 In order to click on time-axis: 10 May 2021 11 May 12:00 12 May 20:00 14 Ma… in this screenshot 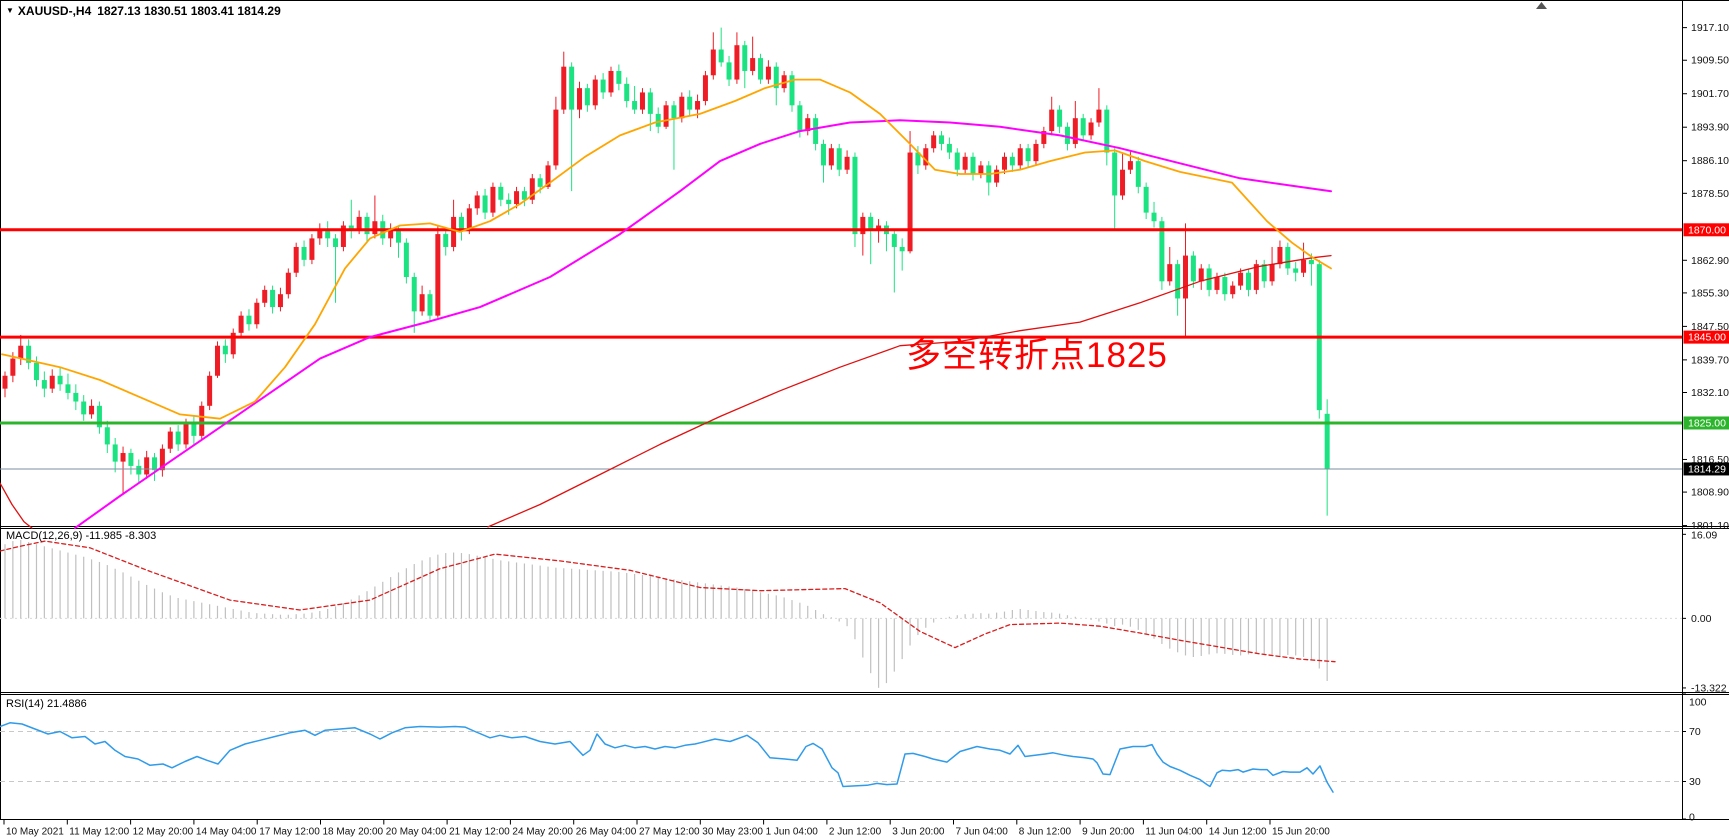, I will do `click(666, 828)`.